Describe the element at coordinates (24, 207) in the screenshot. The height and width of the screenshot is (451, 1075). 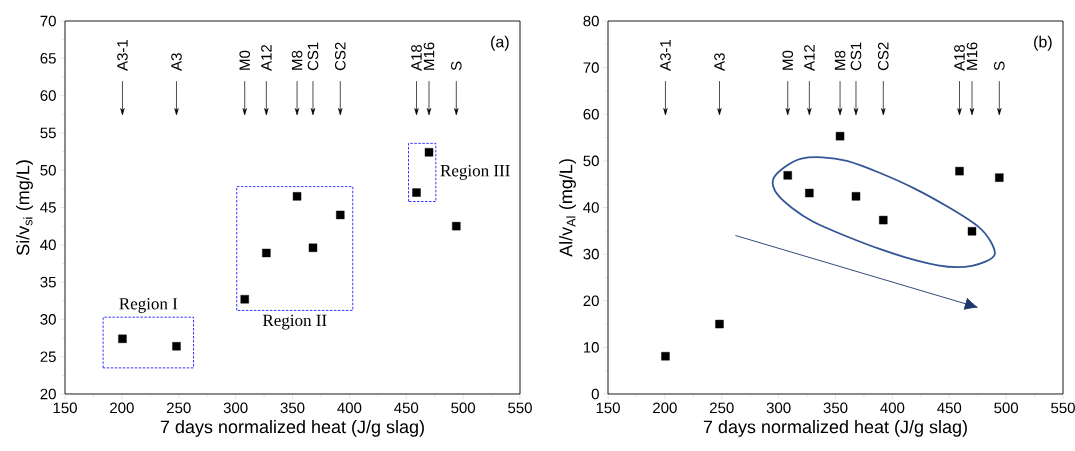
I see `y-axis-title: Si/v$_{si}$ (mg/L)` at that location.